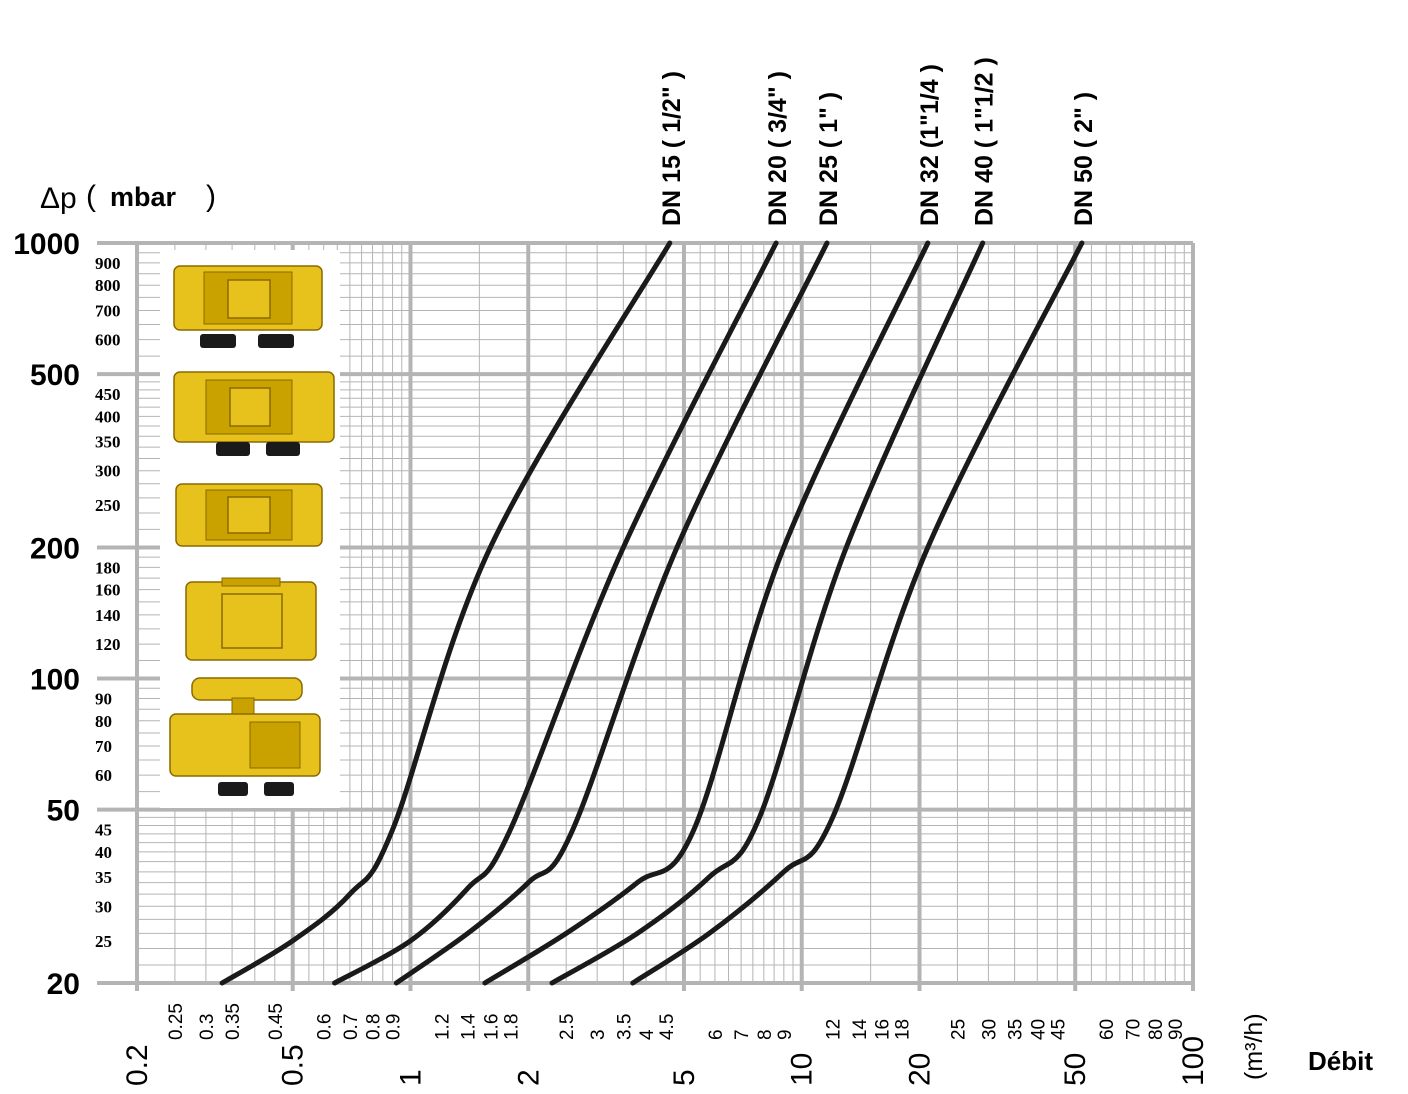 This screenshot has height=1094, width=1408. What do you see at coordinates (742, 1034) in the screenshot?
I see `x-tick-minor: 7` at bounding box center [742, 1034].